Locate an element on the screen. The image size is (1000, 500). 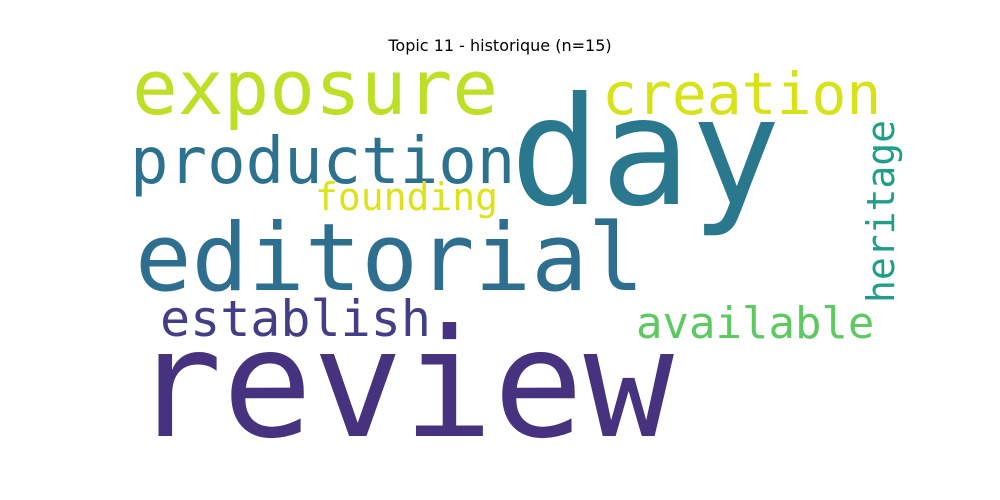
word-founding: founding is located at coordinates (407, 197).